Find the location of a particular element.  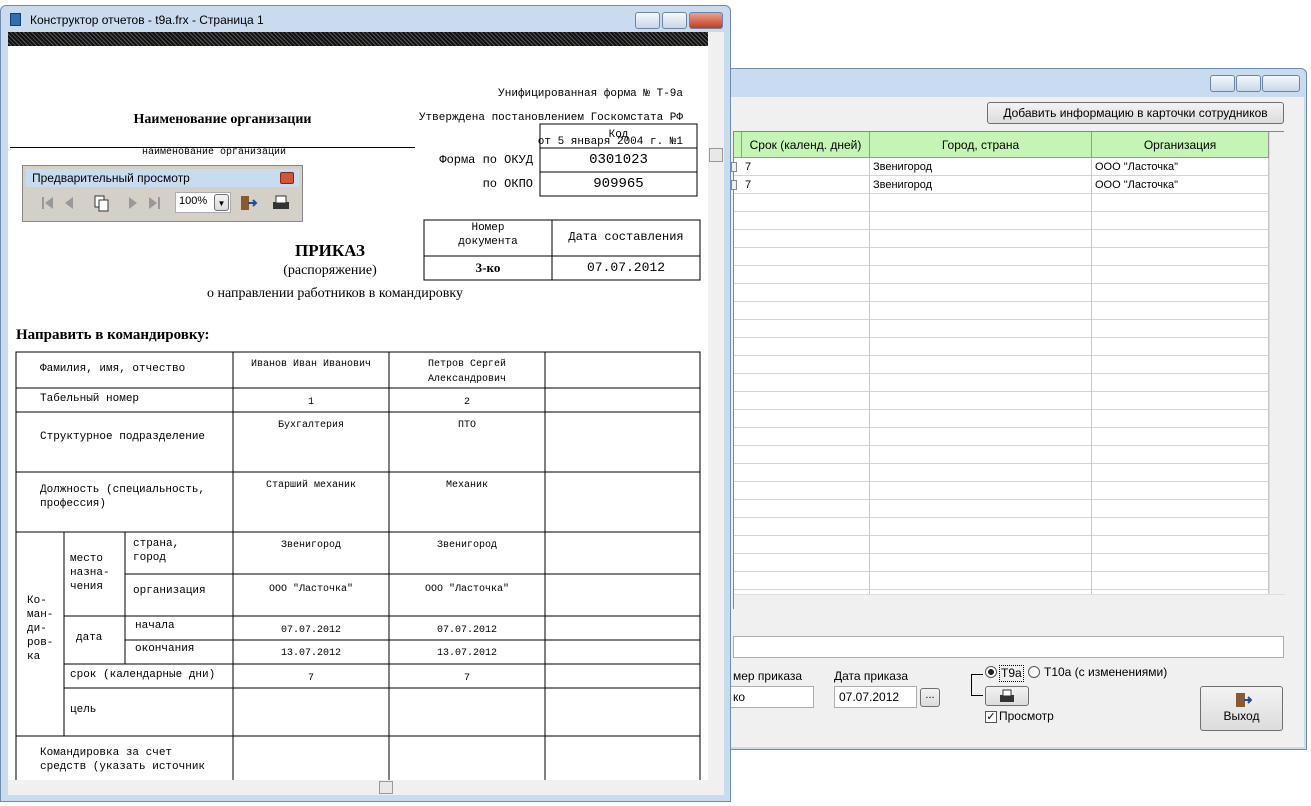

order-title: ПРИКАЗ is located at coordinates (330, 250).